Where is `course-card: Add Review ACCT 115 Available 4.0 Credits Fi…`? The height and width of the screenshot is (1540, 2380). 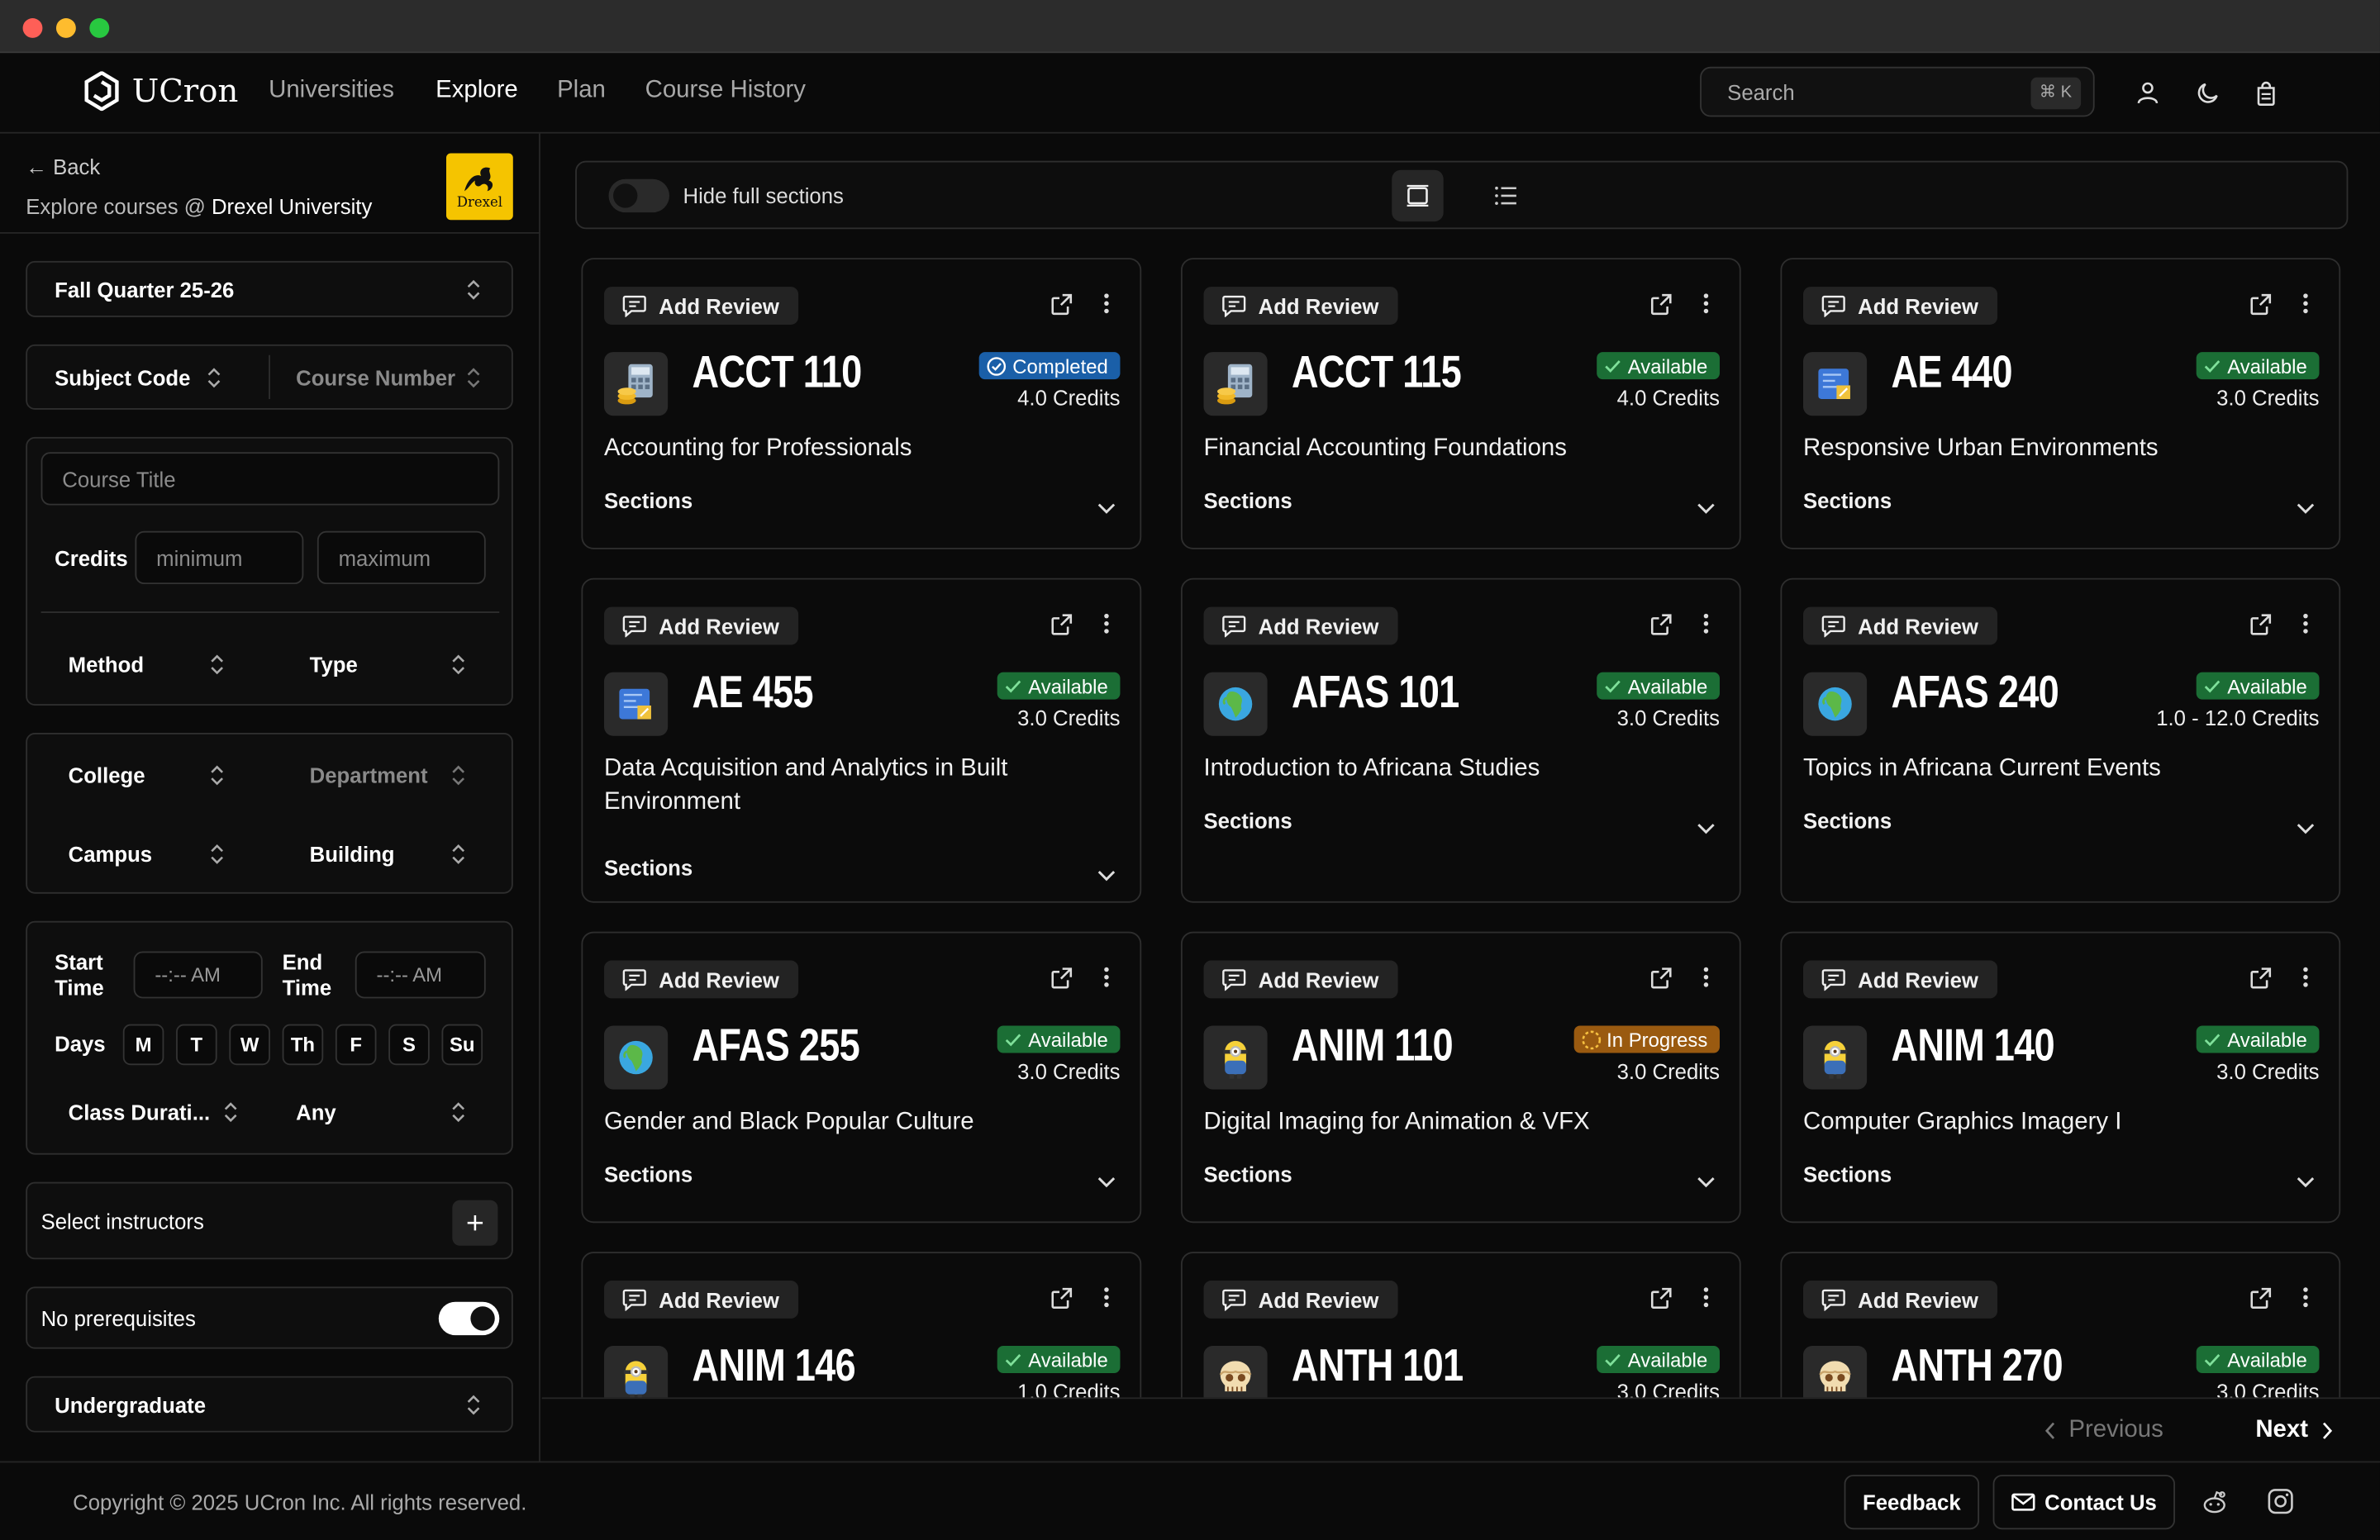 course-card: Add Review ACCT 115 Available 4.0 Credits Fi… is located at coordinates (1460, 403).